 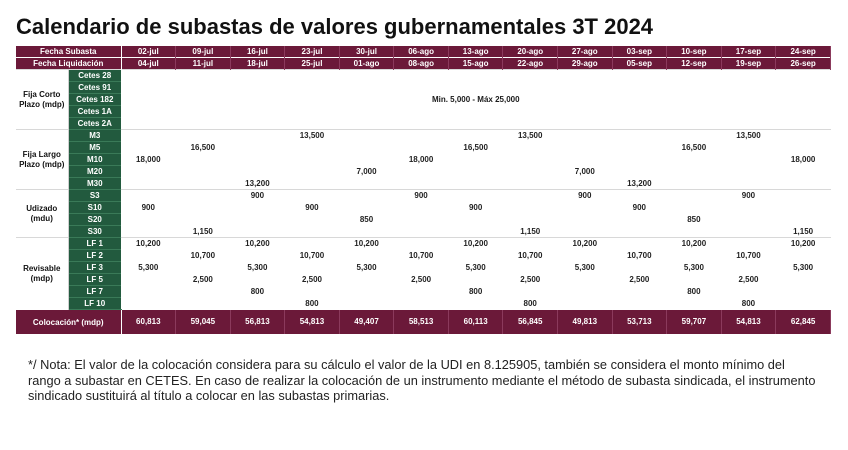 I want to click on colocacion-value: 62,845, so click(x=803, y=321).